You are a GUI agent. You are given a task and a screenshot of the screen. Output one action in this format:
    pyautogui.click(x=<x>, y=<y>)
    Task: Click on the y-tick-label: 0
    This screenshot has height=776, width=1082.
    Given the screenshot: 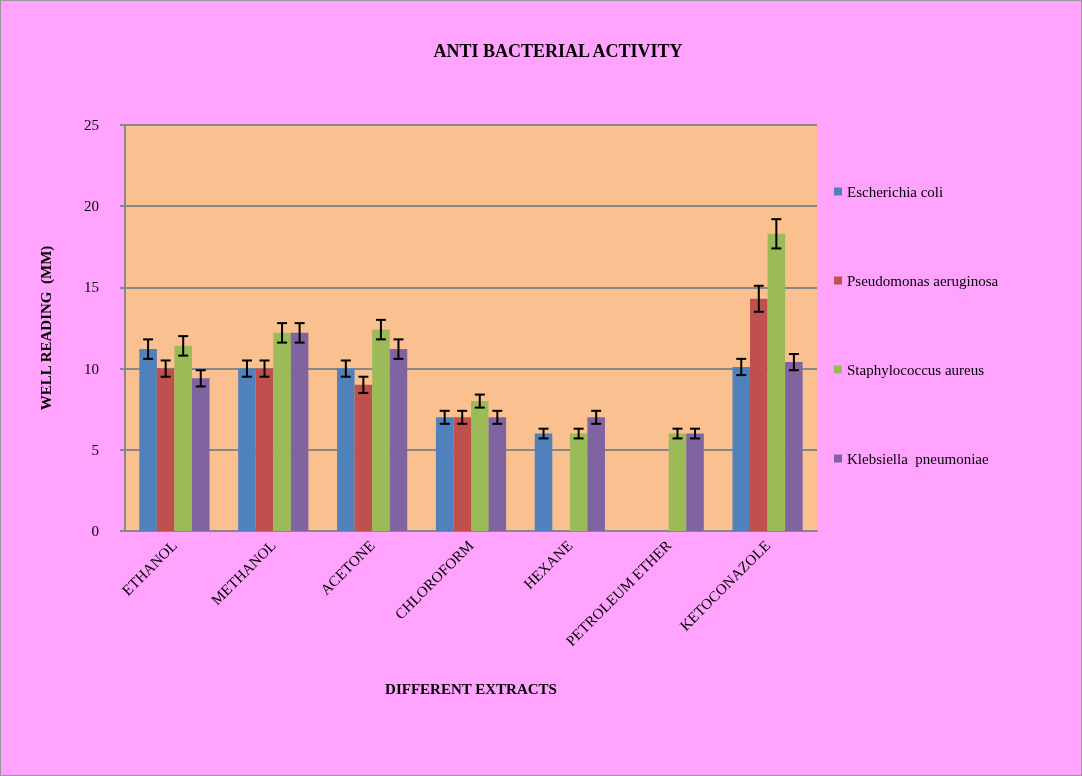 What is the action you would take?
    pyautogui.click(x=95, y=531)
    